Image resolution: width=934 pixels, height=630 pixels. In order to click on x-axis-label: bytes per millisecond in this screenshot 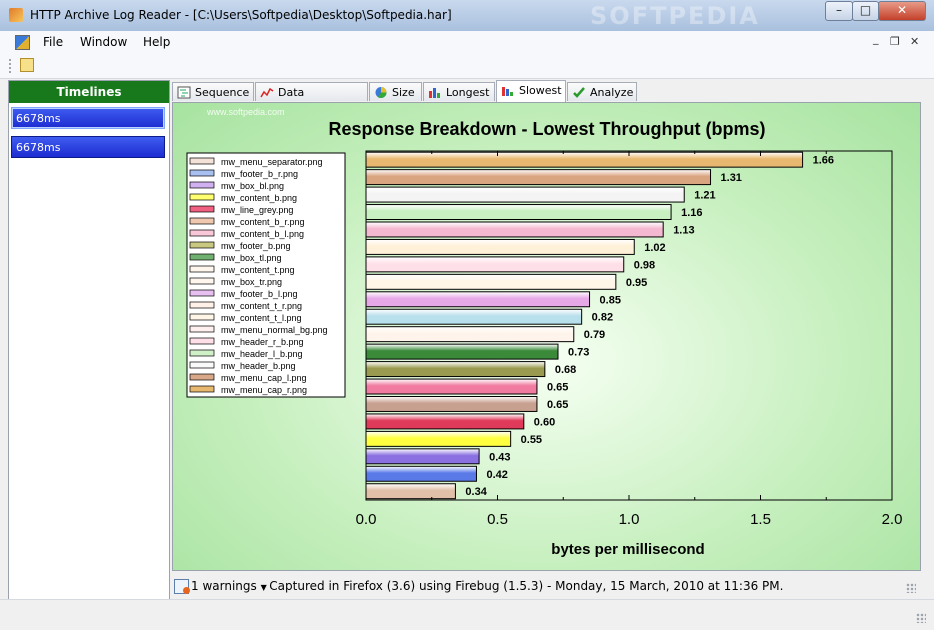, I will do `click(627, 549)`.